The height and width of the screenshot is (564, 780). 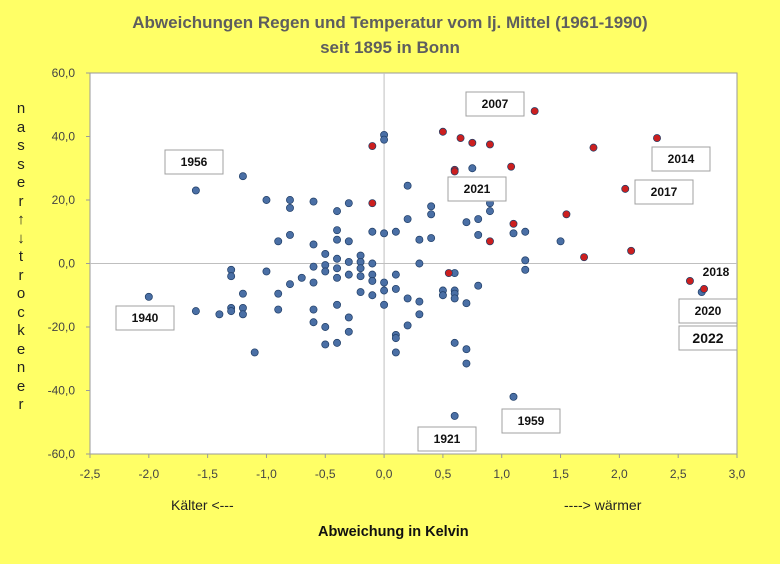 What do you see at coordinates (266, 474) in the screenshot?
I see `x-tick-label: -1,0` at bounding box center [266, 474].